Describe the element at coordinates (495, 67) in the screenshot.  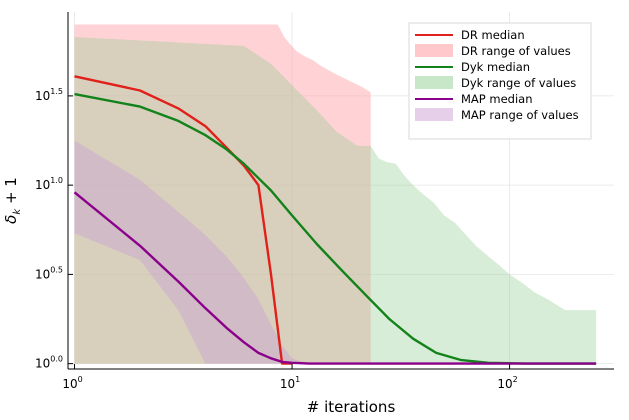
I see `legend-label: Dyk median` at that location.